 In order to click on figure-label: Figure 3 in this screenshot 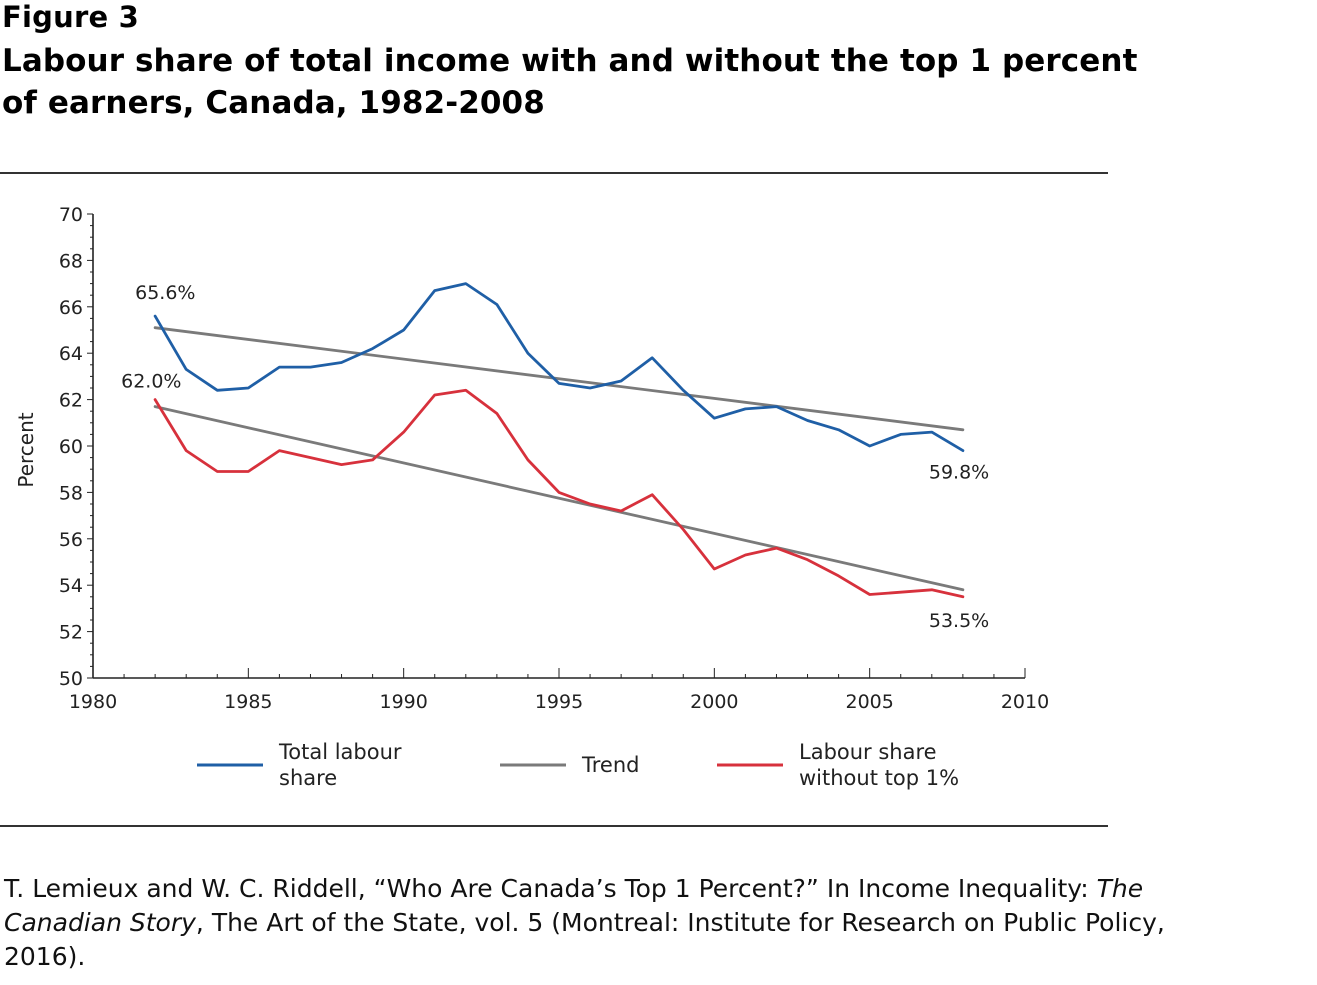, I will do `click(70, 17)`.